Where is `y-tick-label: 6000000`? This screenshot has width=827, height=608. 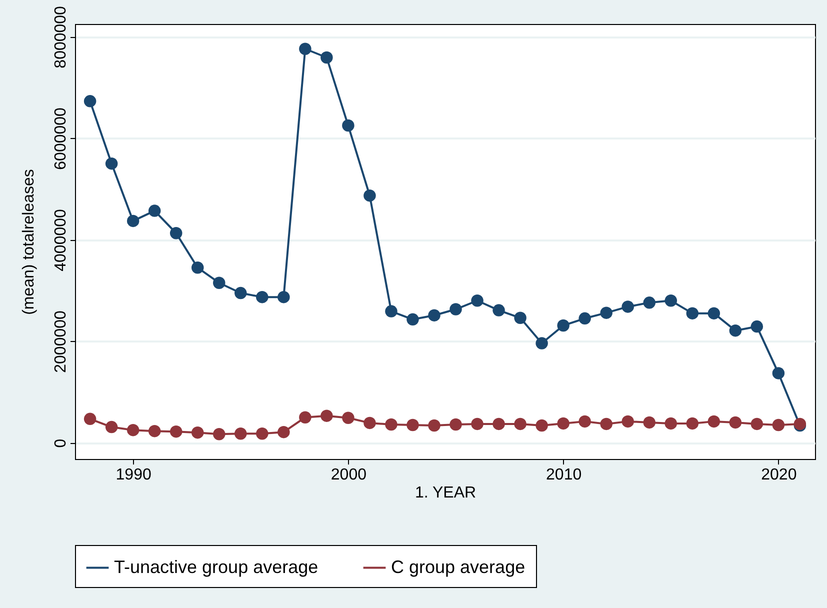 y-tick-label: 6000000 is located at coordinates (61, 138).